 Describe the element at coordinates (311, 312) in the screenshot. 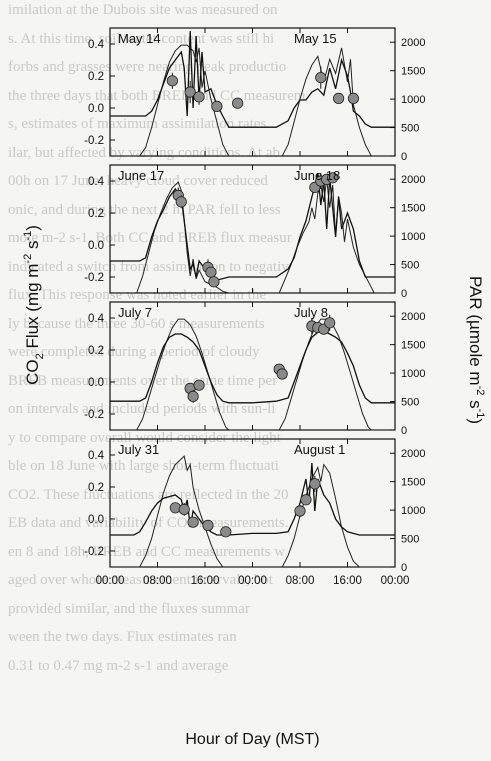

I see `panel-day-label-2: July 8` at that location.